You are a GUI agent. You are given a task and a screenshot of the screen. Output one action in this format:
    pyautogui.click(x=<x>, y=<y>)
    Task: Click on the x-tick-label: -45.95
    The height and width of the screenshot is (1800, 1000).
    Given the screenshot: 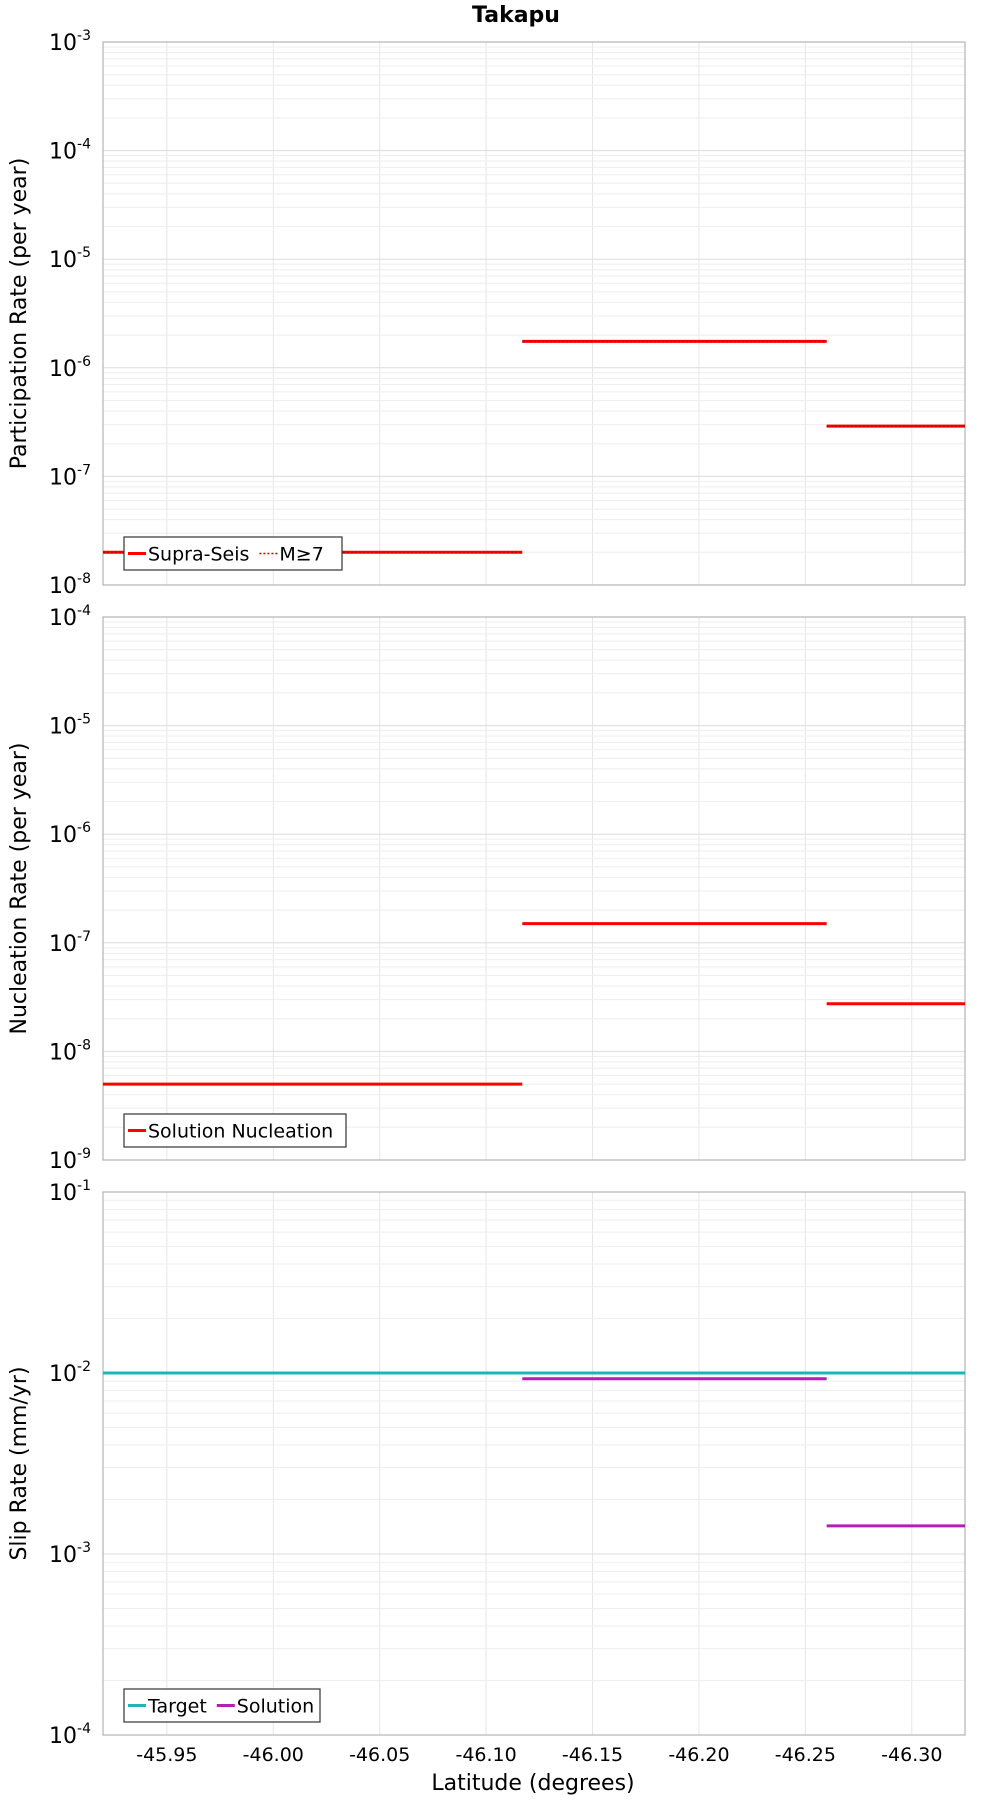 What is the action you would take?
    pyautogui.click(x=166, y=1755)
    